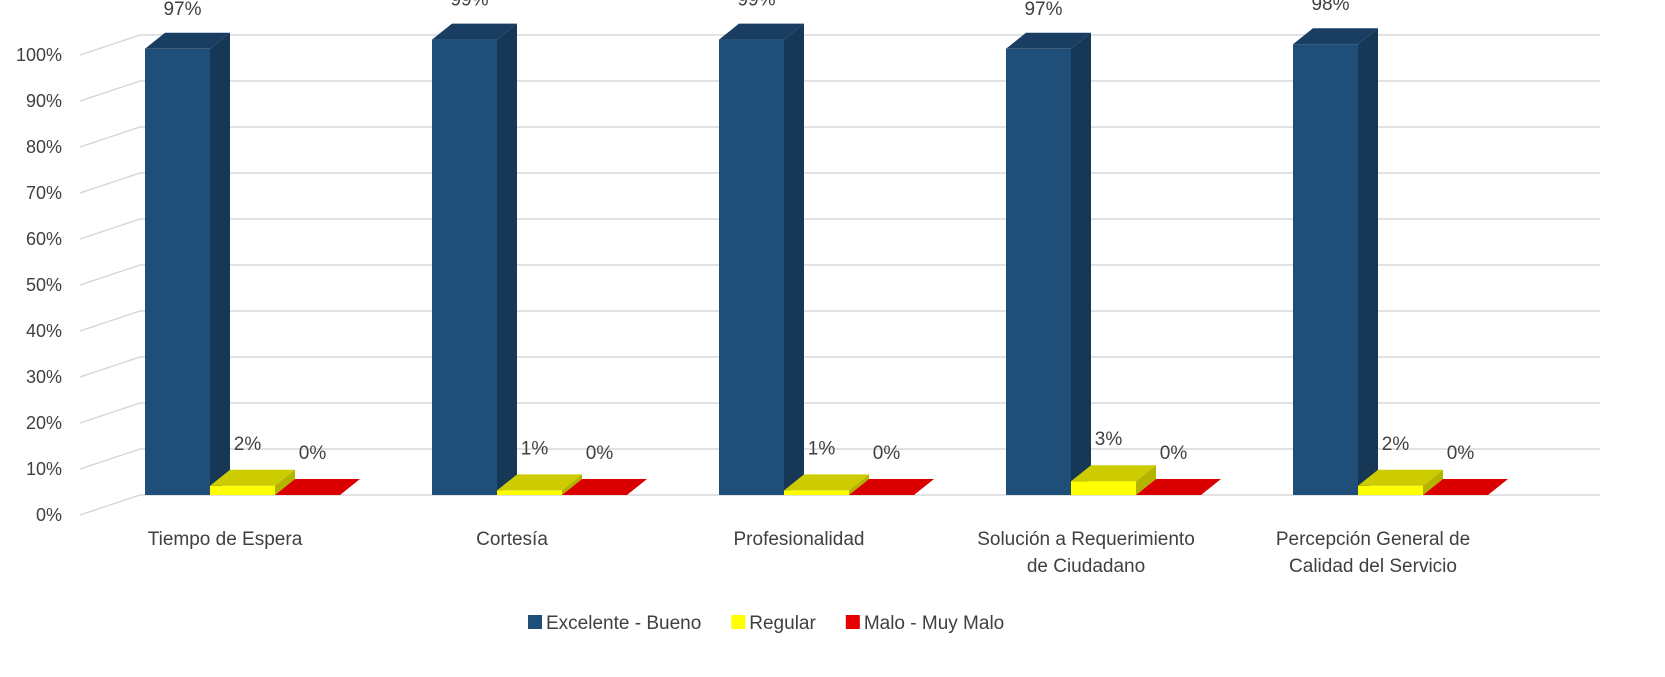  I want to click on data-label: 98%, so click(1330, 7).